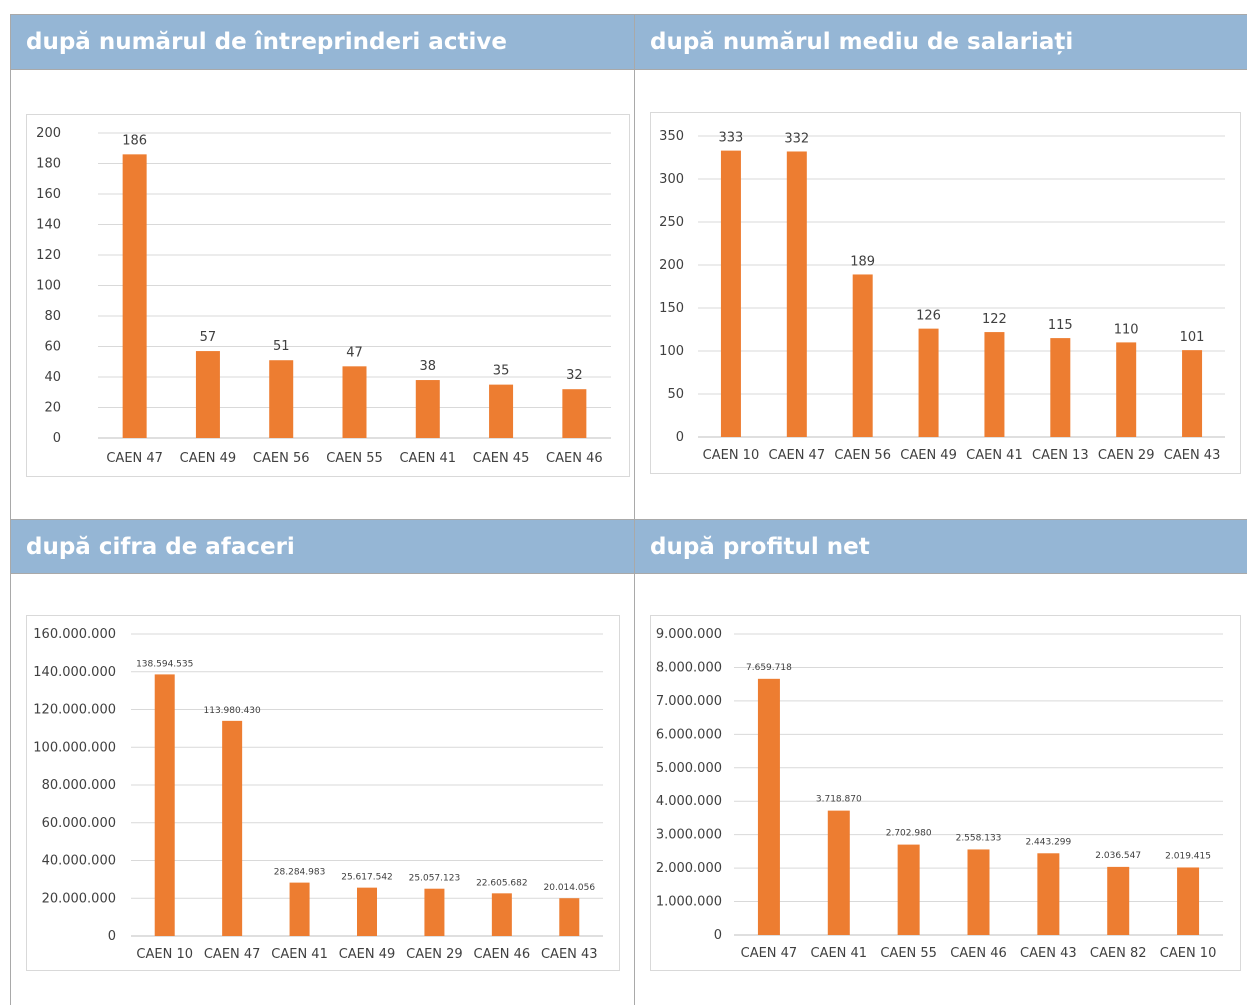 The width and height of the screenshot is (1247, 1005). What do you see at coordinates (428, 366) in the screenshot?
I see `data-label: 38` at bounding box center [428, 366].